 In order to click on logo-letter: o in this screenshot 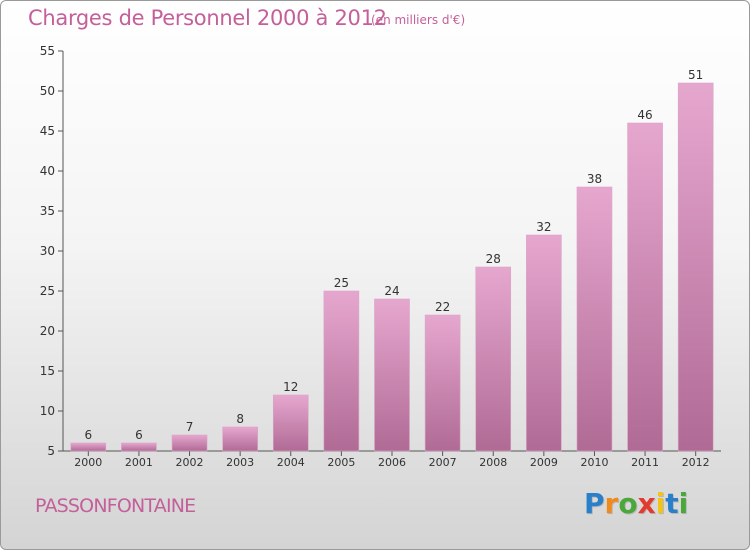, I will do `click(628, 503)`.